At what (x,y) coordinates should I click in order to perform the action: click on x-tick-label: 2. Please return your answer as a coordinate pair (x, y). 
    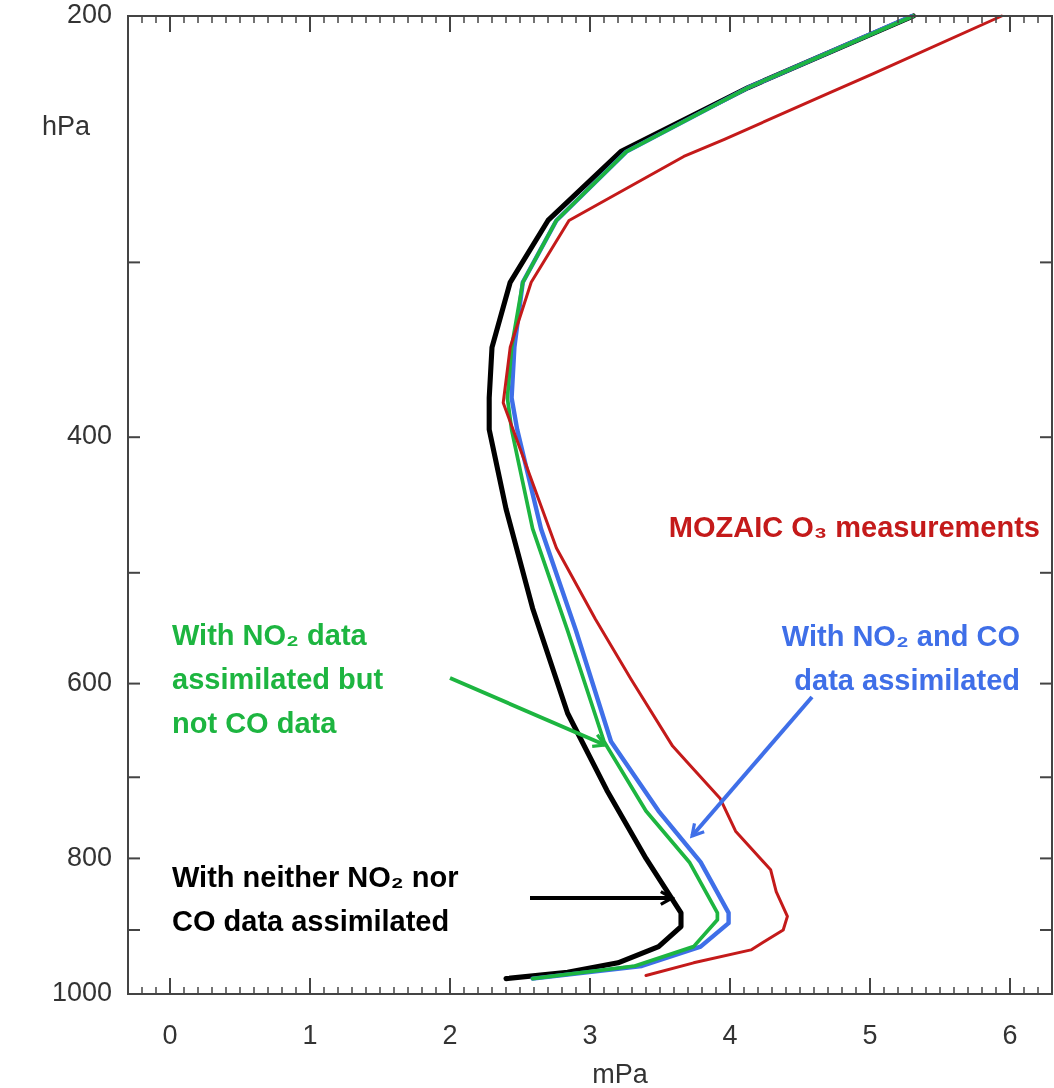
    Looking at the image, I should click on (450, 1035).